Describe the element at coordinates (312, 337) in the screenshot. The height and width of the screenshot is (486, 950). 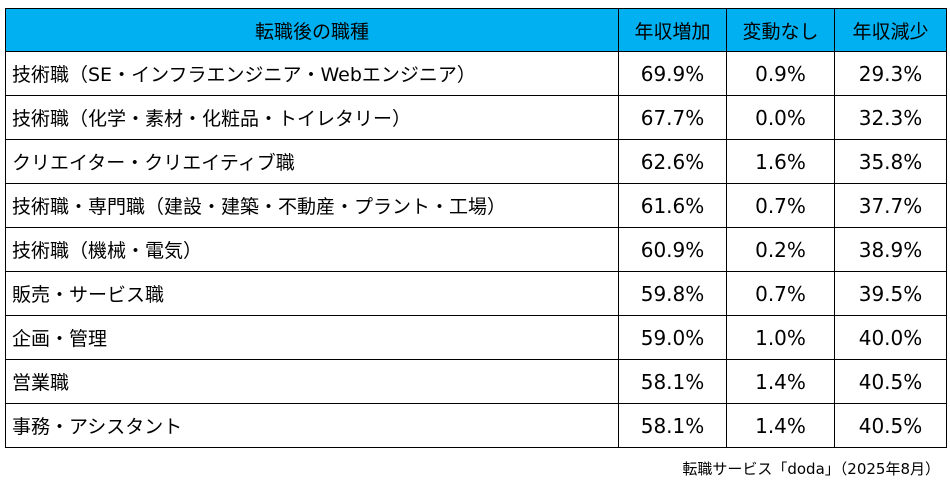
I see `job-type-cell: 企画・管理` at that location.